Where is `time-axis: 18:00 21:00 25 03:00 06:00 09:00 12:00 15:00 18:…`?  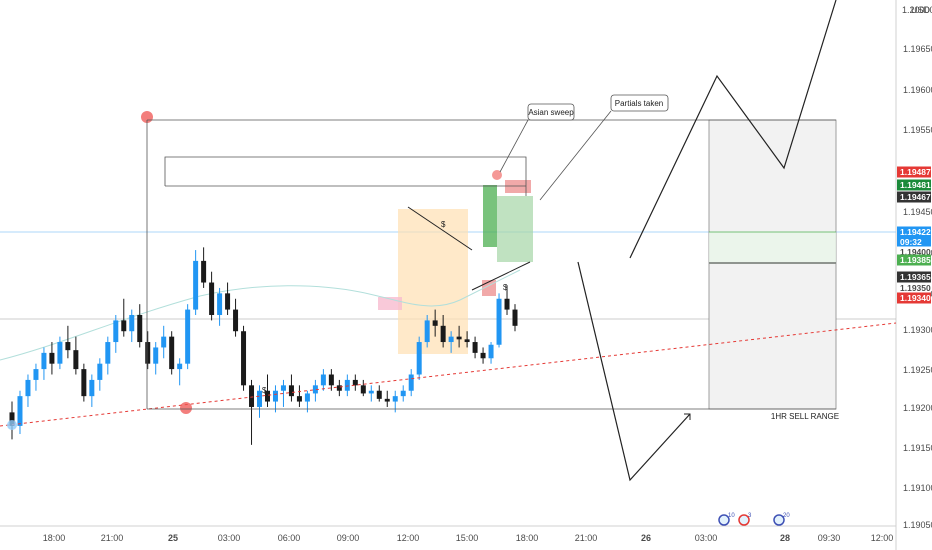
time-axis: 18:00 21:00 25 03:00 06:00 09:00 12:00 15:00 18:… is located at coordinates (468, 538).